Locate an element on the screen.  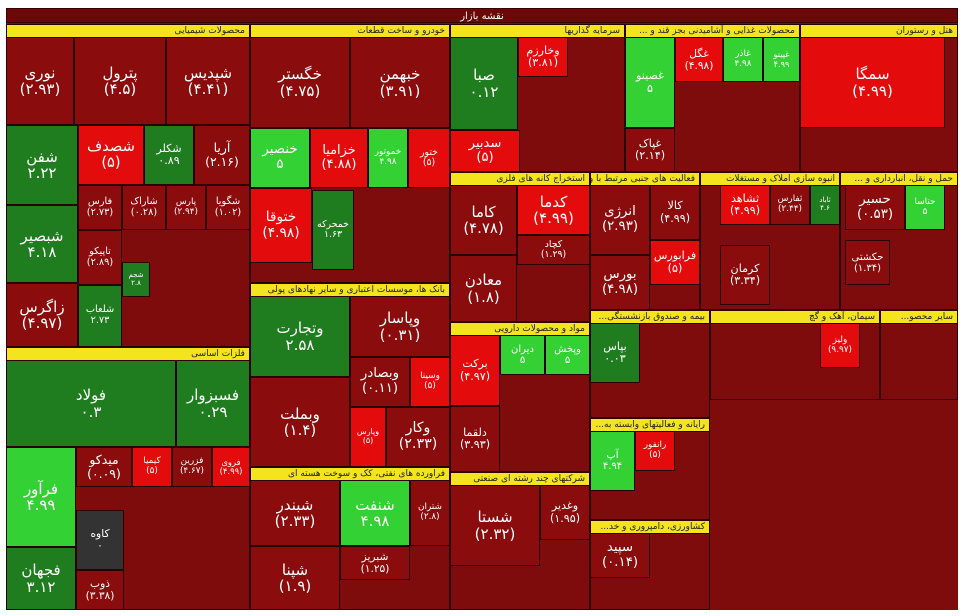
stock-tile: دلقما (۳.۹۳) is located at coordinates (475, 439).